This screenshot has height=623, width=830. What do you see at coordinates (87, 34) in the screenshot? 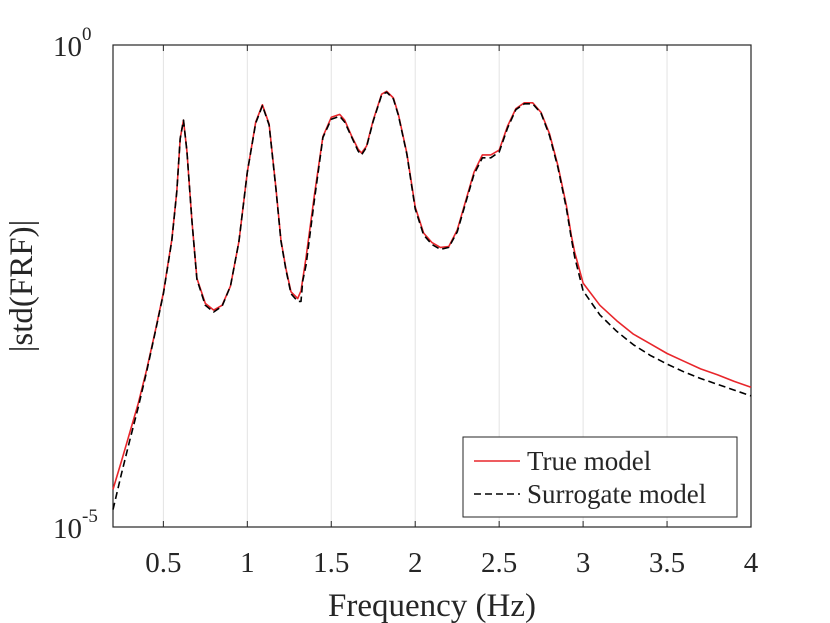
I see `y-tick-exponent: 0` at bounding box center [87, 34].